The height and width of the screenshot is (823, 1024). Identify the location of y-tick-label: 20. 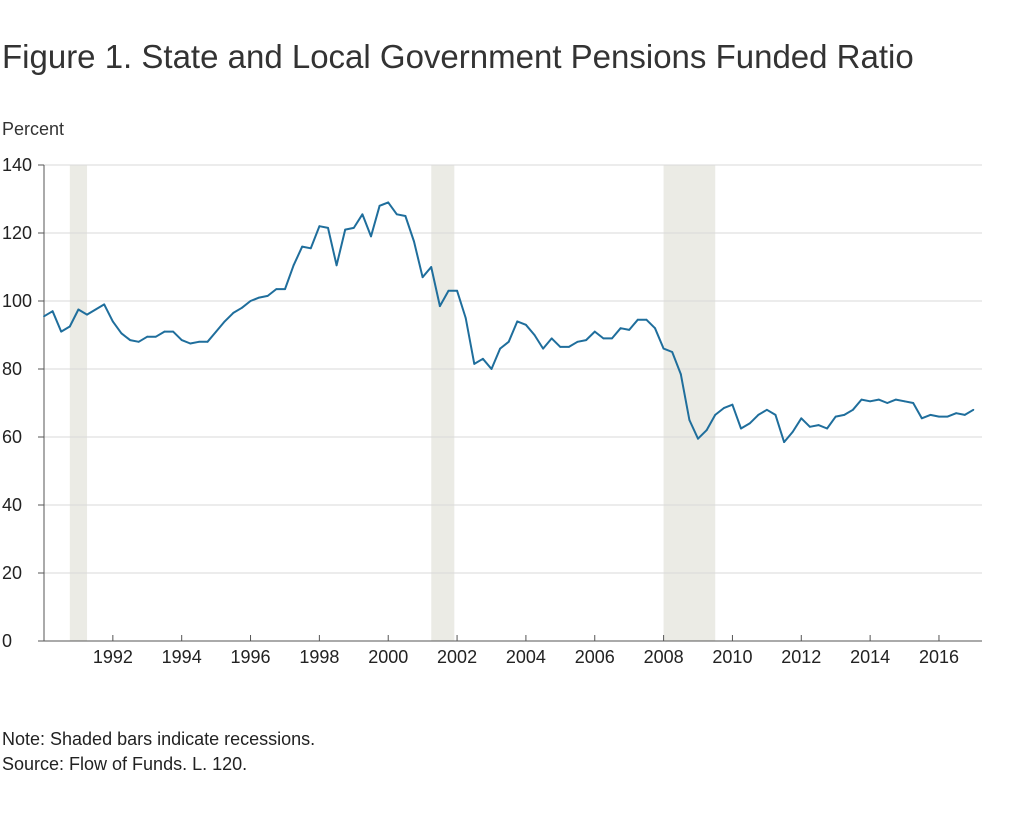
(12, 573).